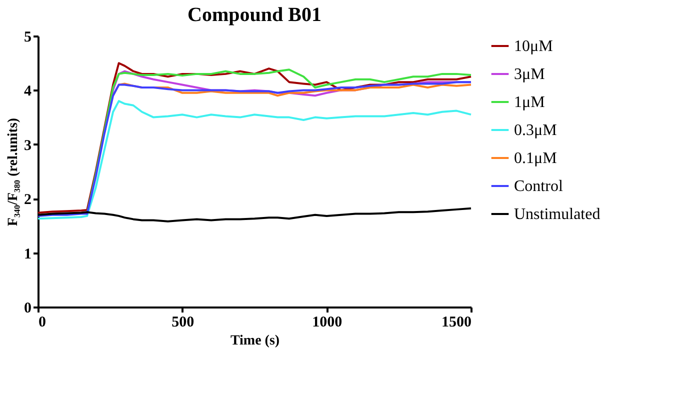  What do you see at coordinates (28, 308) in the screenshot?
I see `y-tick-label: 0` at bounding box center [28, 308].